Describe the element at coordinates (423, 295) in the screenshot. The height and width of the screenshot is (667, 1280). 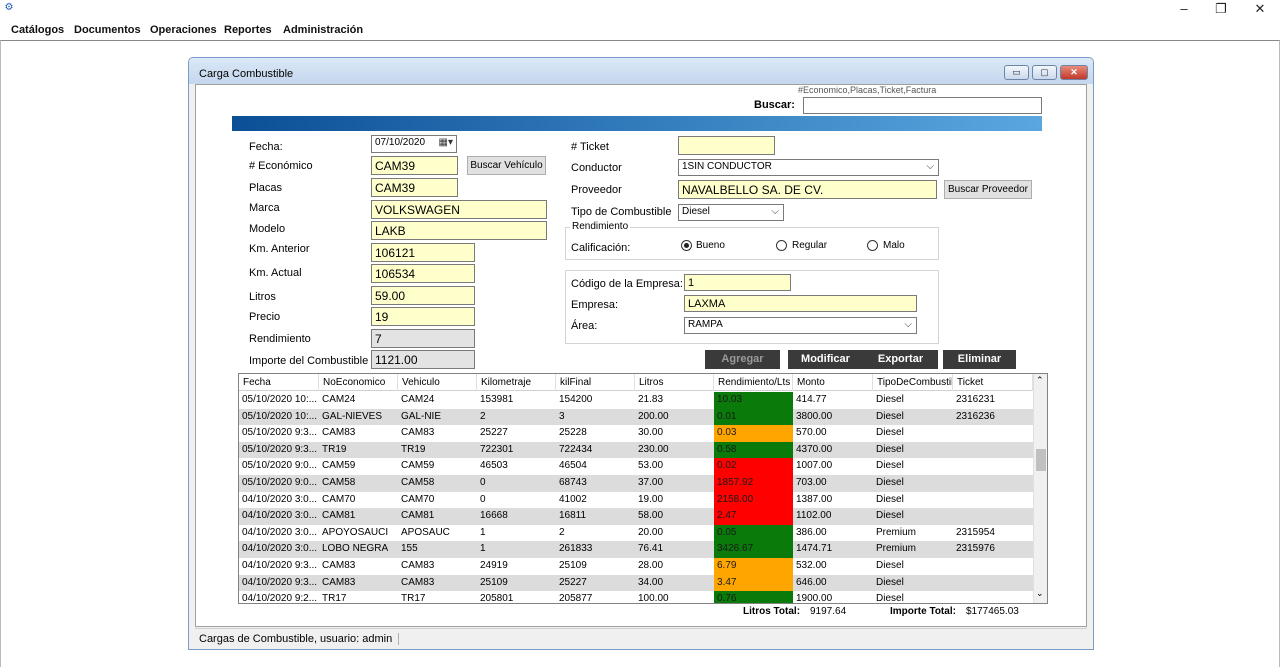
I see `litros-input: 59.00` at that location.